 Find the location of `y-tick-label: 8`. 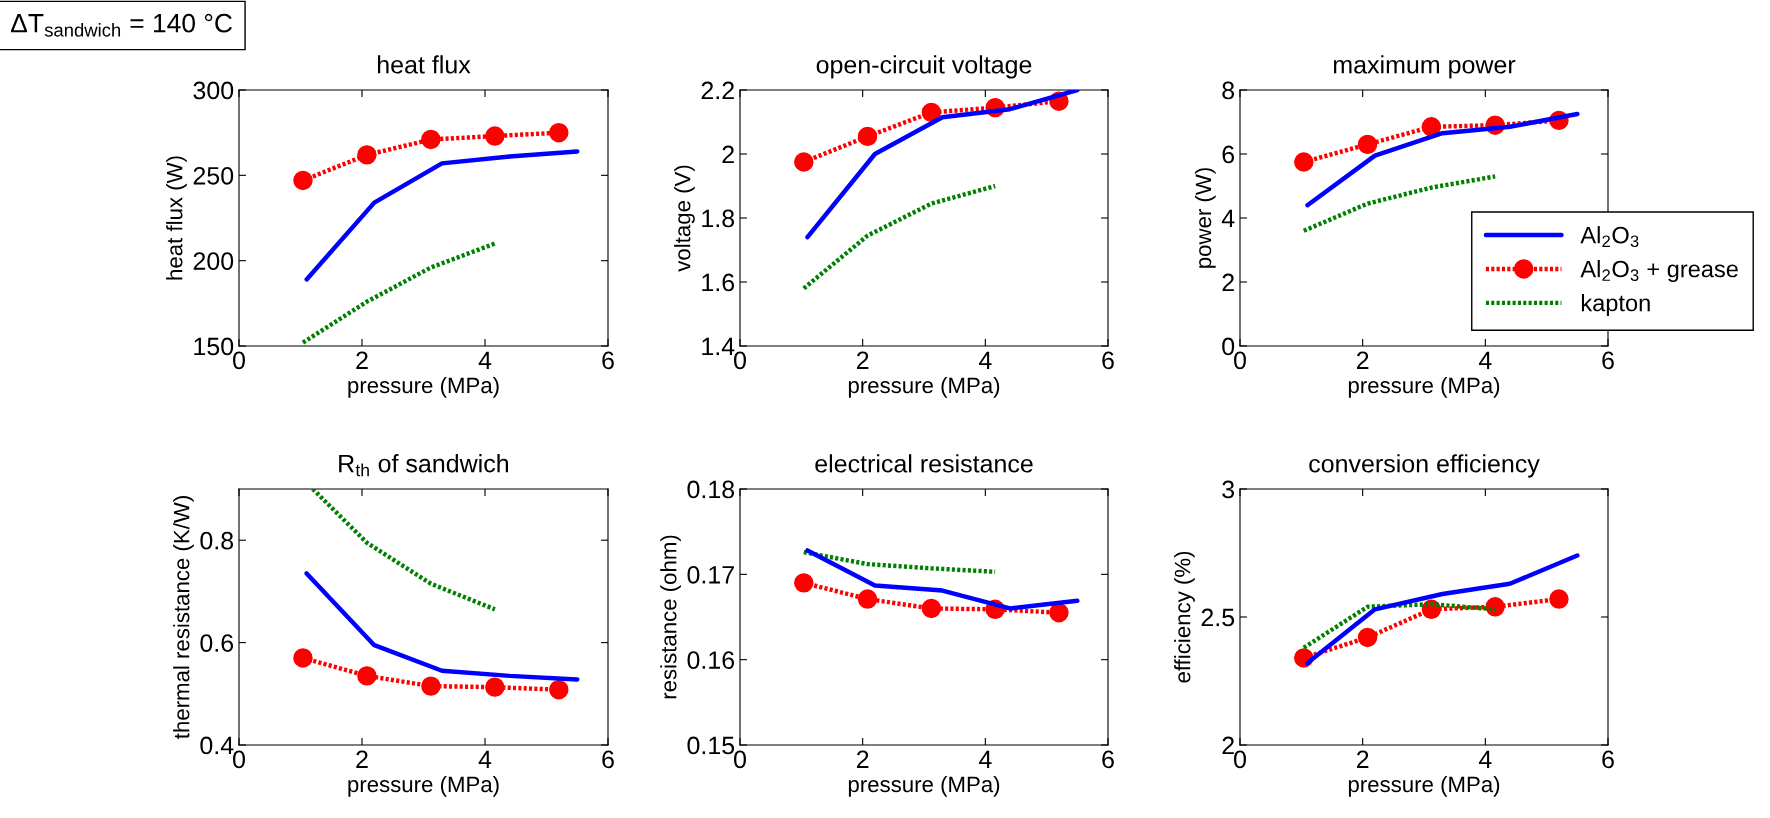

y-tick-label: 8 is located at coordinates (1228, 90).